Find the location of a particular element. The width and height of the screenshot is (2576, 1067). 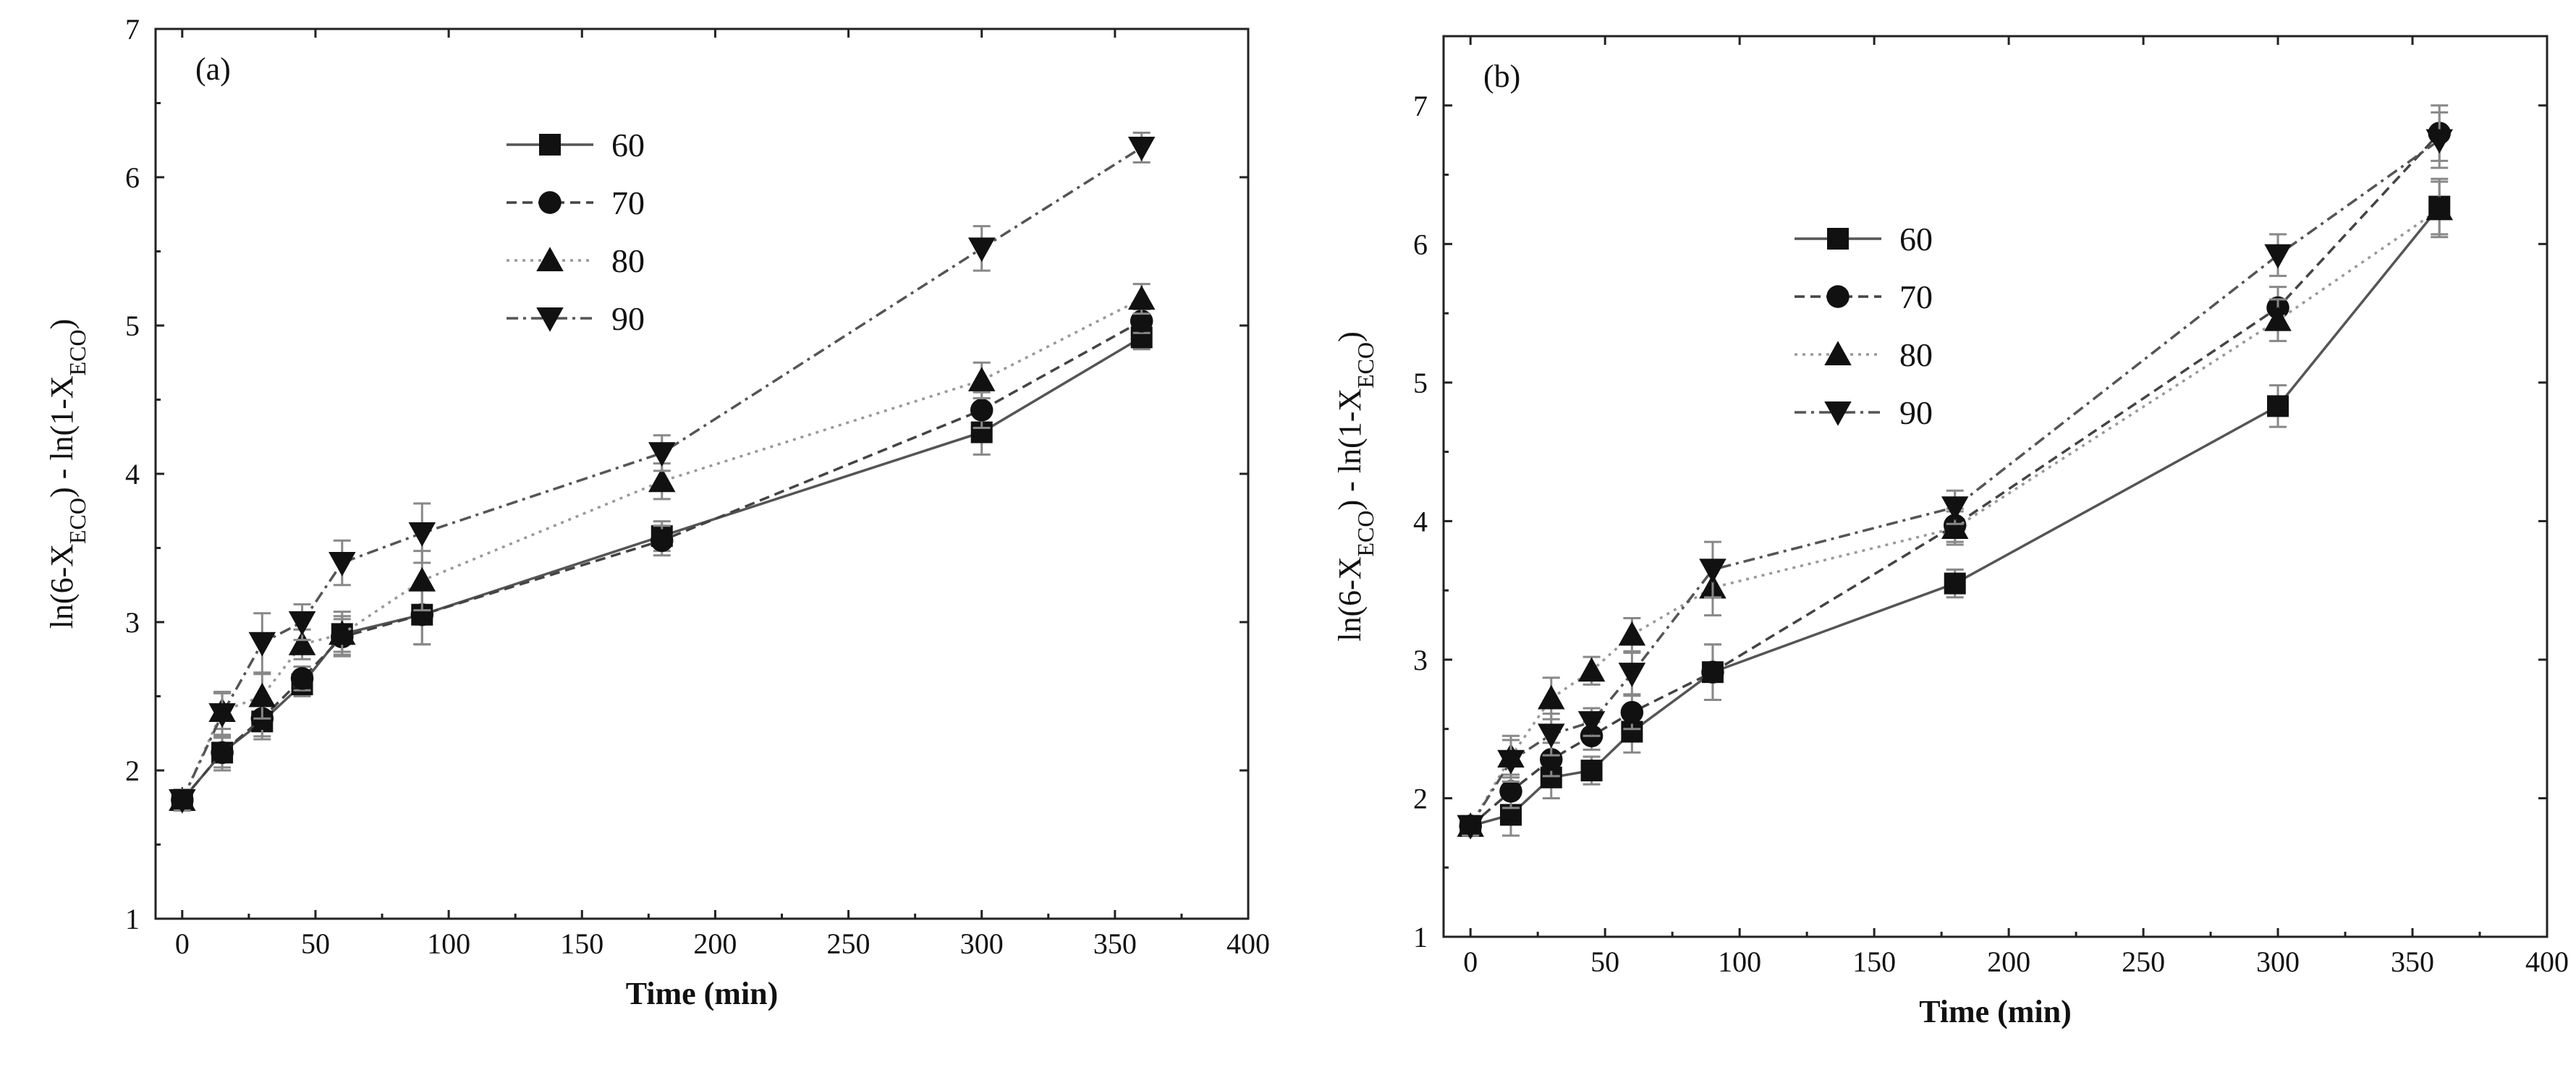

b-ytick-label-3: 3 is located at coordinates (1420, 660).